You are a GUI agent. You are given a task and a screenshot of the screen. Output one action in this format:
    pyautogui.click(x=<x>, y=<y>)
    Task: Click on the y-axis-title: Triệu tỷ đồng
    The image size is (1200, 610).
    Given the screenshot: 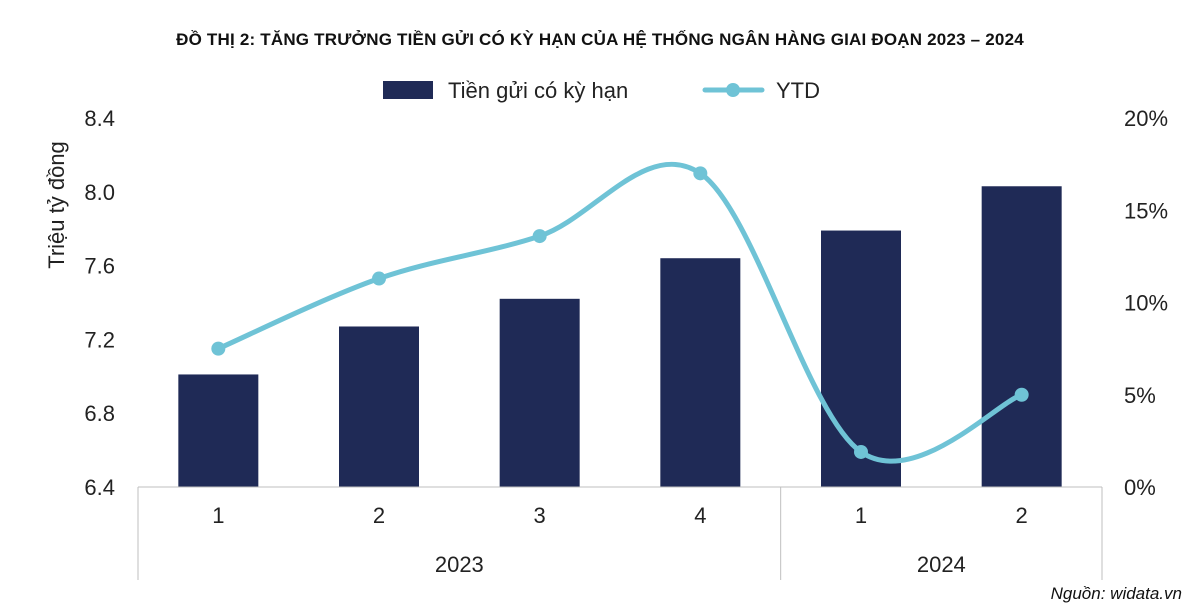 What is the action you would take?
    pyautogui.click(x=56, y=205)
    